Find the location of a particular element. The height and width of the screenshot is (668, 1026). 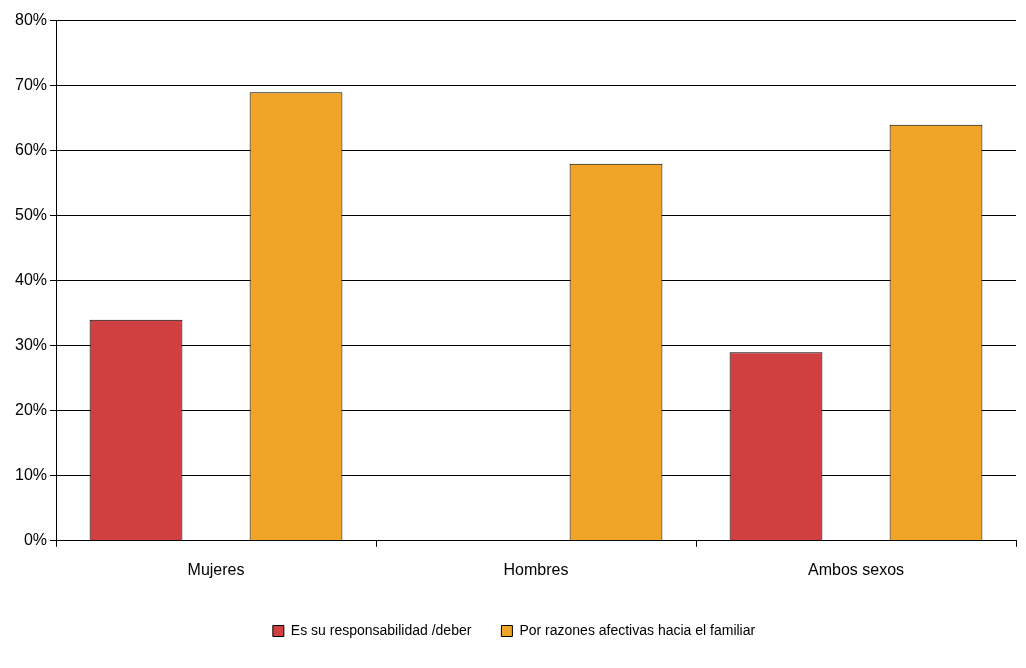

y-tick-label: 20% is located at coordinates (31, 410).